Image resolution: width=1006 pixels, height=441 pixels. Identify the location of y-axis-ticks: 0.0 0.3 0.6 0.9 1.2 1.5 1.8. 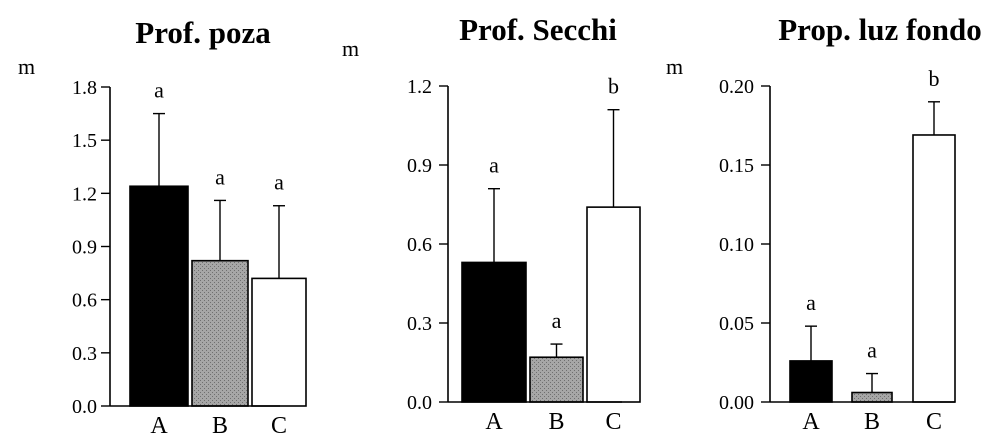
(91, 247).